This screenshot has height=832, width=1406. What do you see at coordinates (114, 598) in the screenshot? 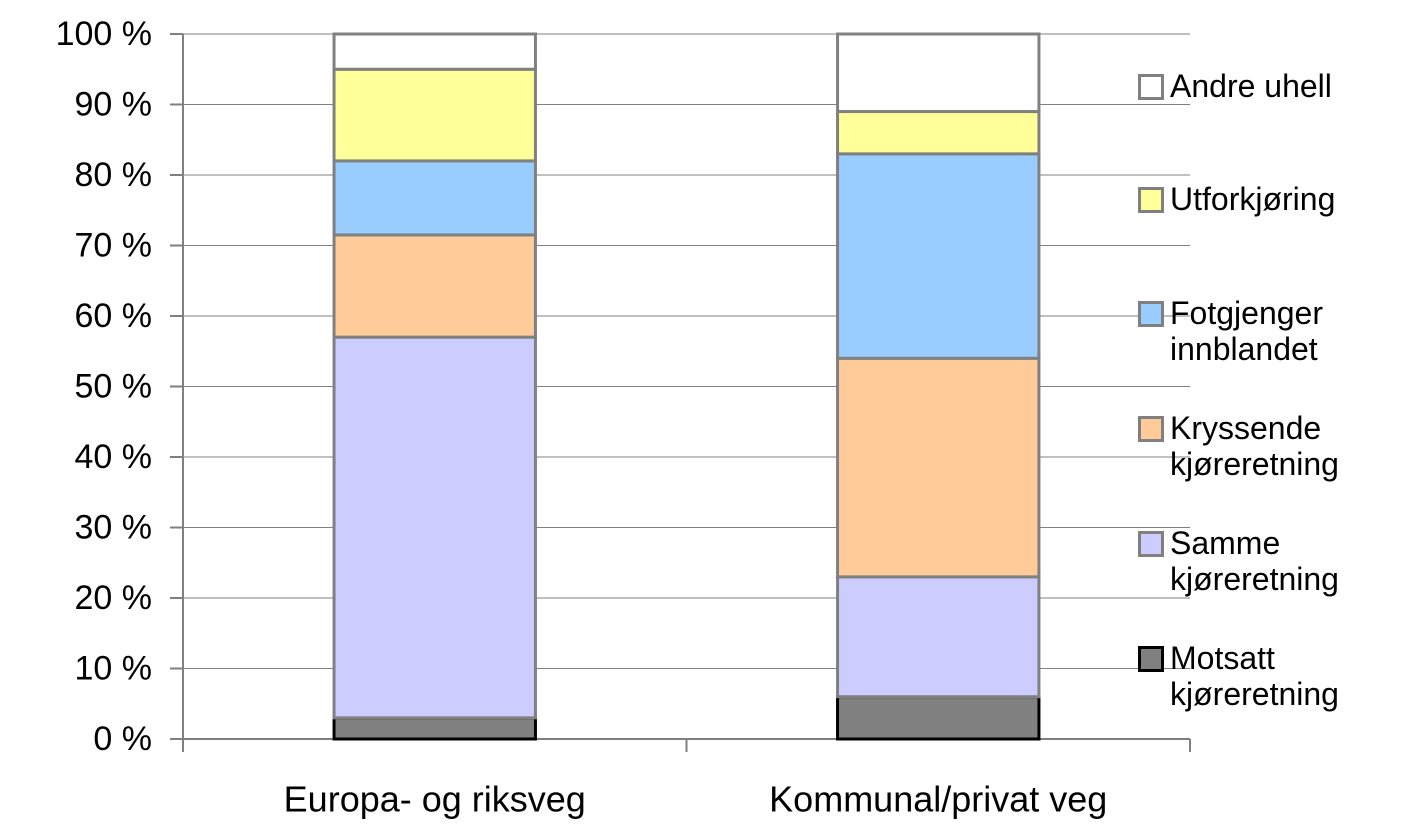
I see `y-tick-label: 20 %` at bounding box center [114, 598].